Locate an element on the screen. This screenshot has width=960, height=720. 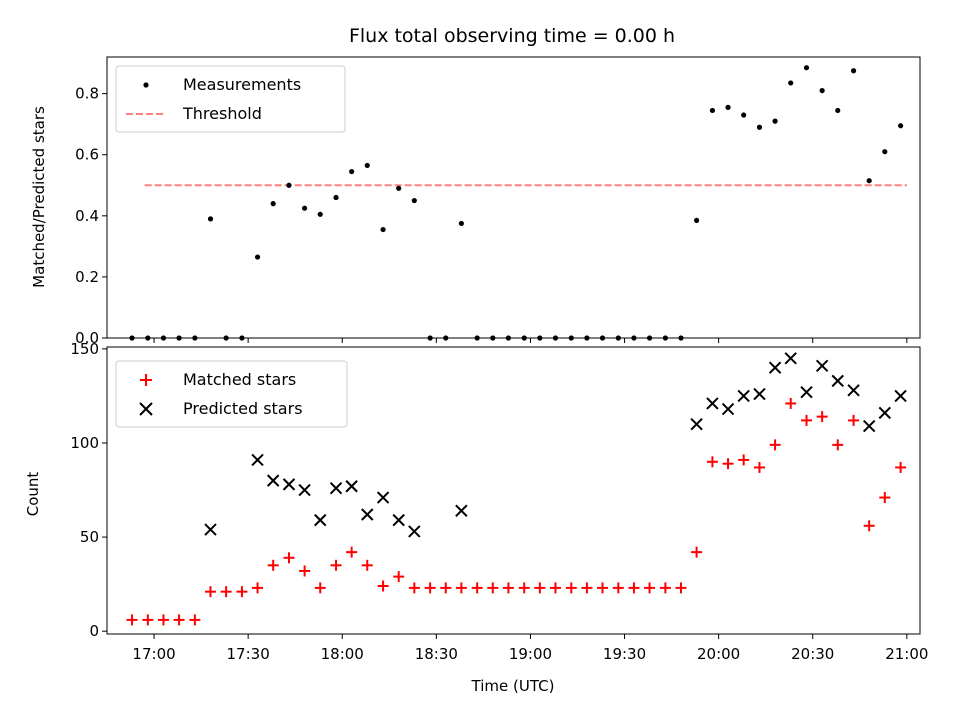
bottom-y-tick-label: 100 is located at coordinates (84, 443).